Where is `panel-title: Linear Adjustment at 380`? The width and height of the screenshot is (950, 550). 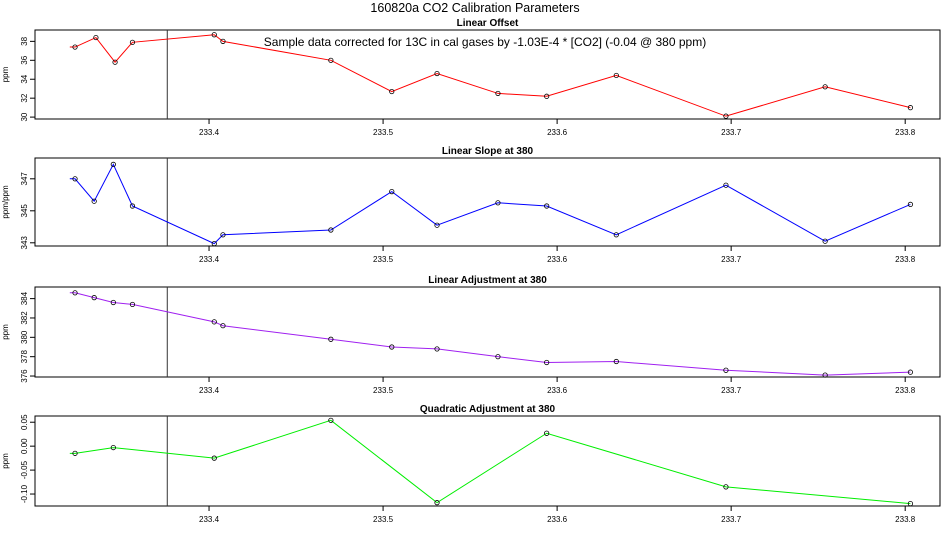 panel-title: Linear Adjustment at 380 is located at coordinates (487, 280).